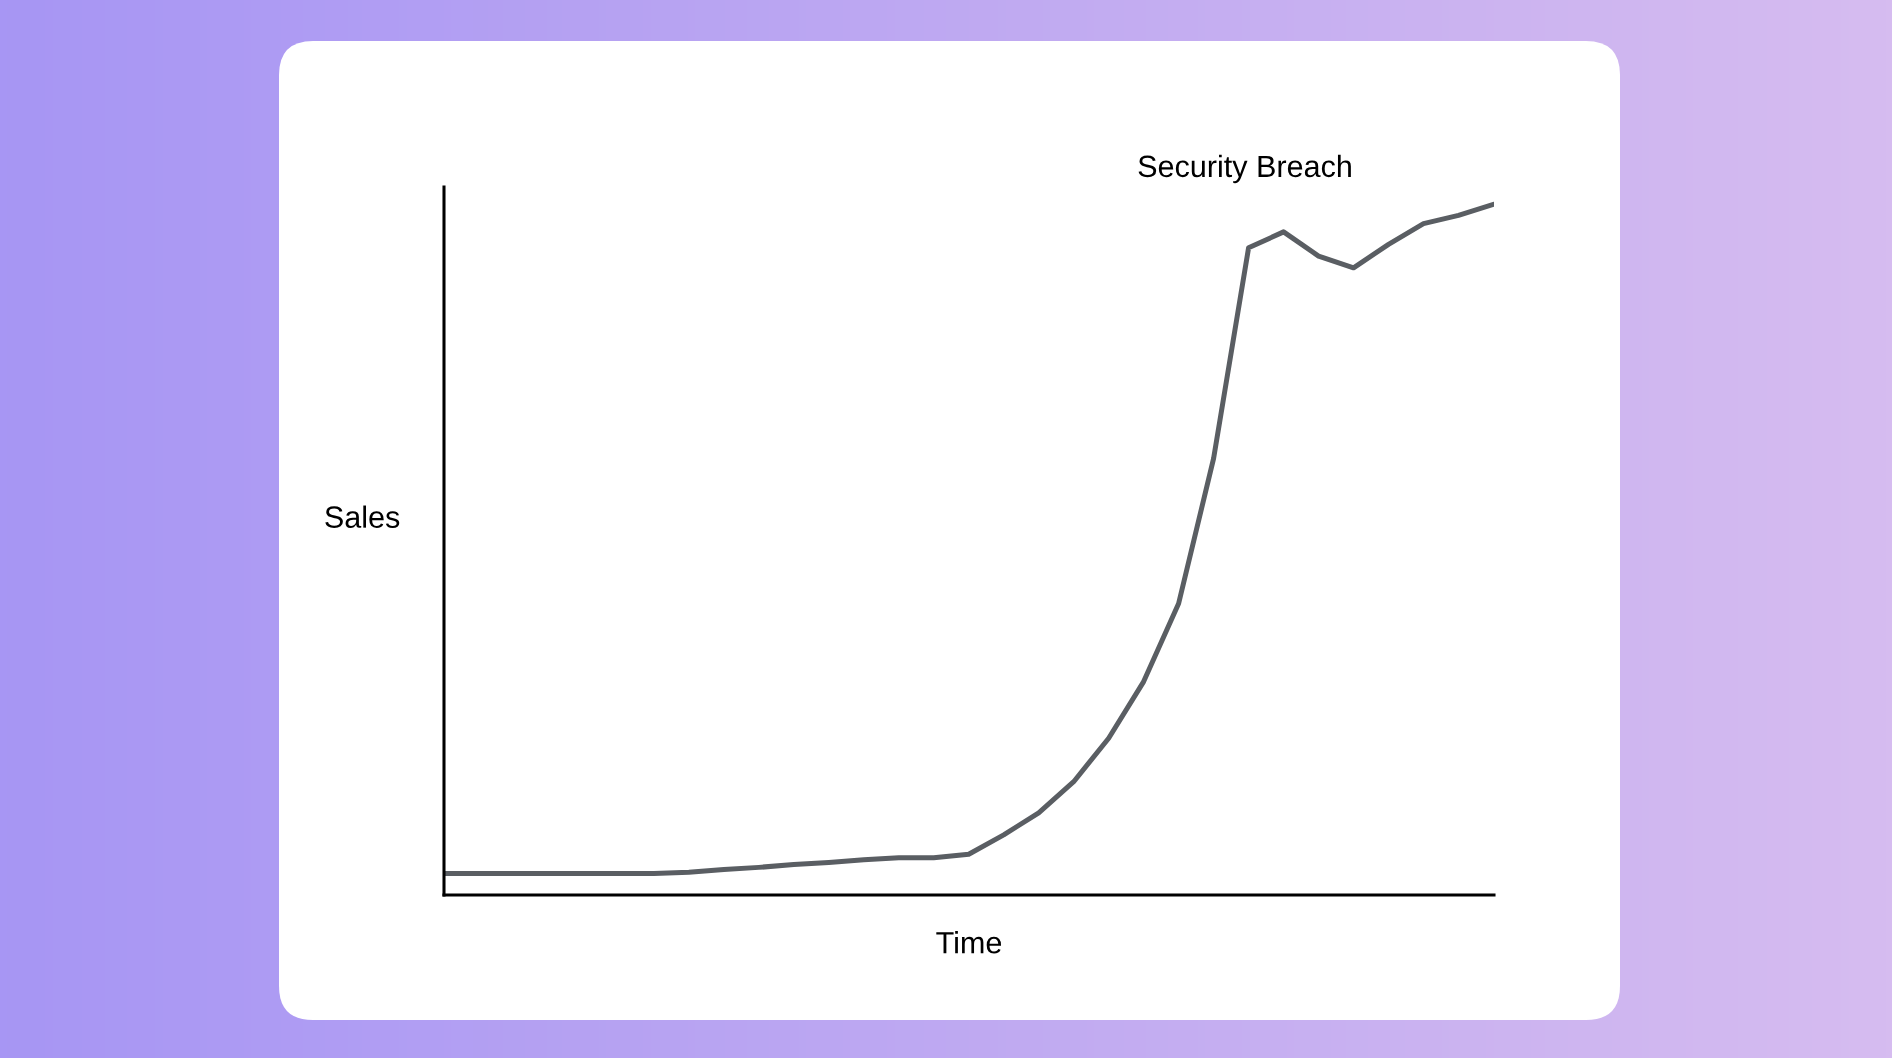  Describe the element at coordinates (969, 942) in the screenshot. I see `x-axis-title: Time` at that location.